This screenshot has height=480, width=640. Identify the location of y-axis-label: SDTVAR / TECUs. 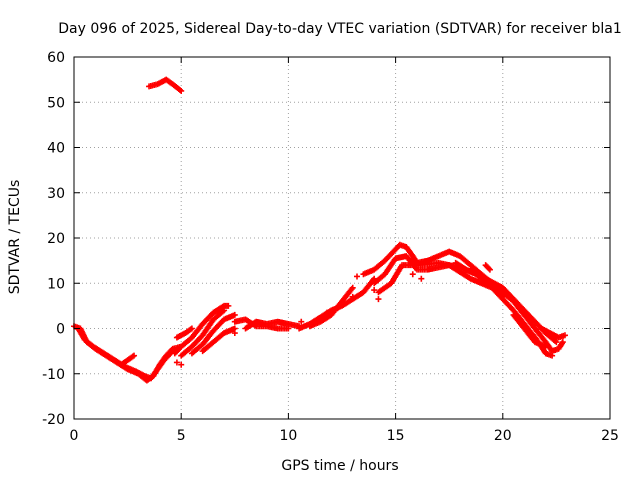
(15, 237).